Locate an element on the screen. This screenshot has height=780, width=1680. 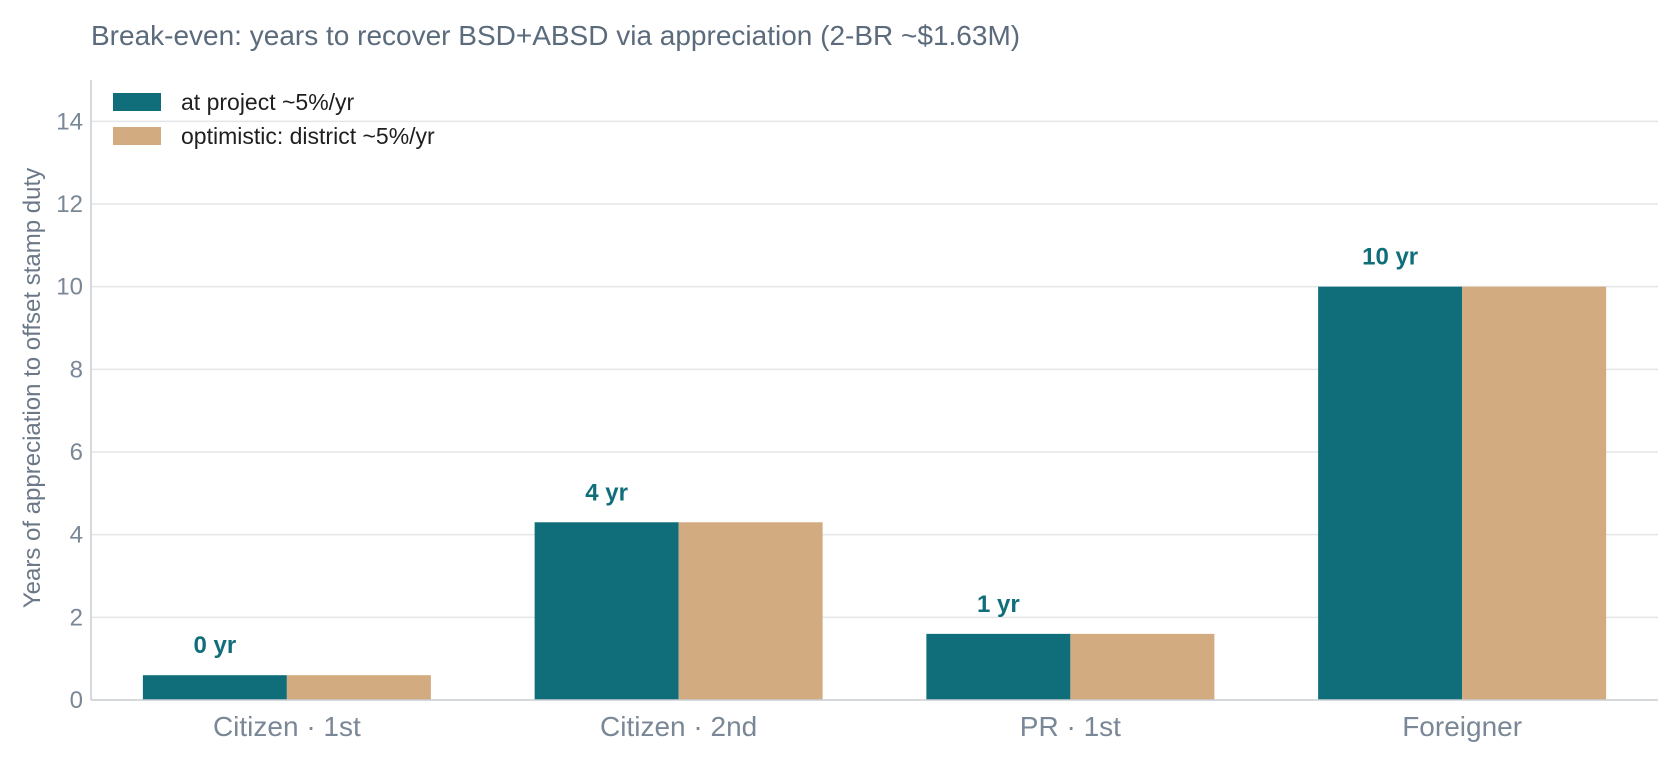
x-tick-label: PR · 1st is located at coordinates (1070, 726).